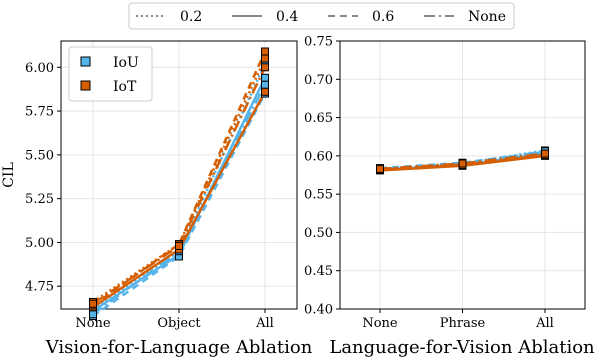 The width and height of the screenshot is (607, 361). Describe the element at coordinates (125, 87) in the screenshot. I see `legend-label-iot: IoT` at that location.